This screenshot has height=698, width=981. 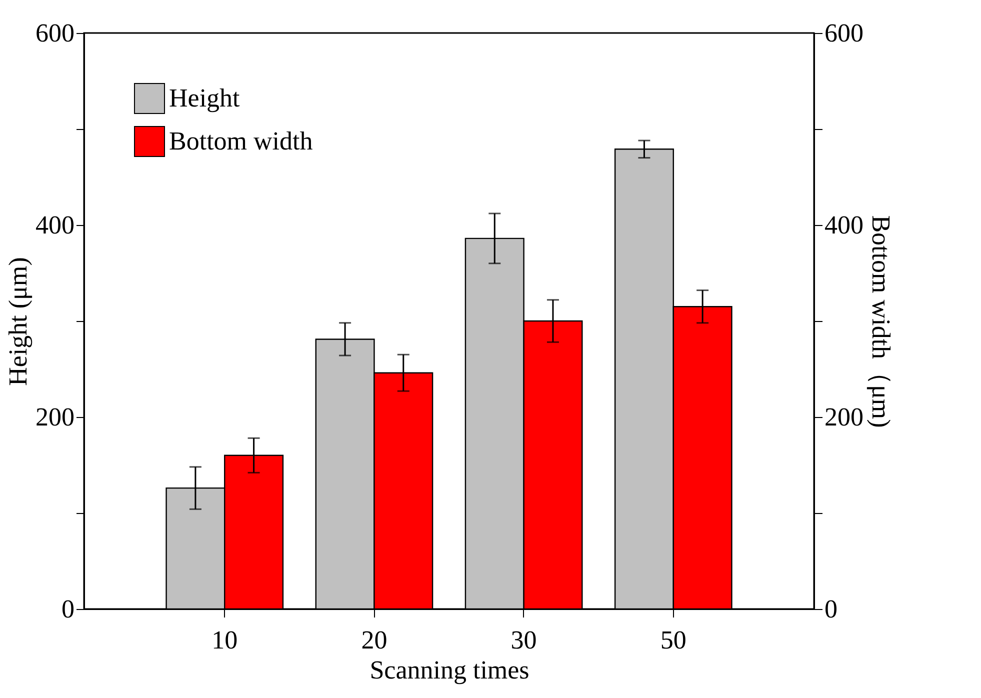 What do you see at coordinates (450, 670) in the screenshot?
I see `x-axis-title: Scanning times` at bounding box center [450, 670].